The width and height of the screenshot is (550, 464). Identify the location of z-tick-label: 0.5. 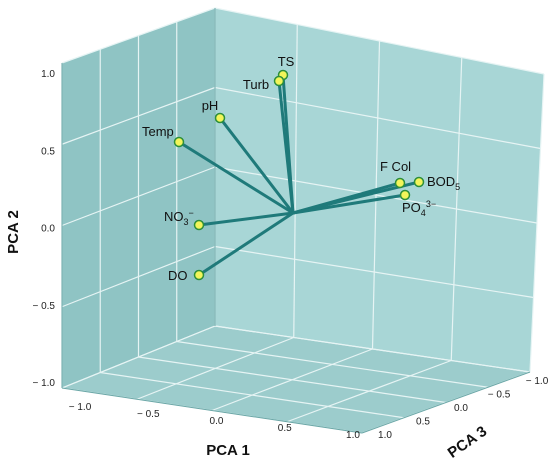
(423, 422).